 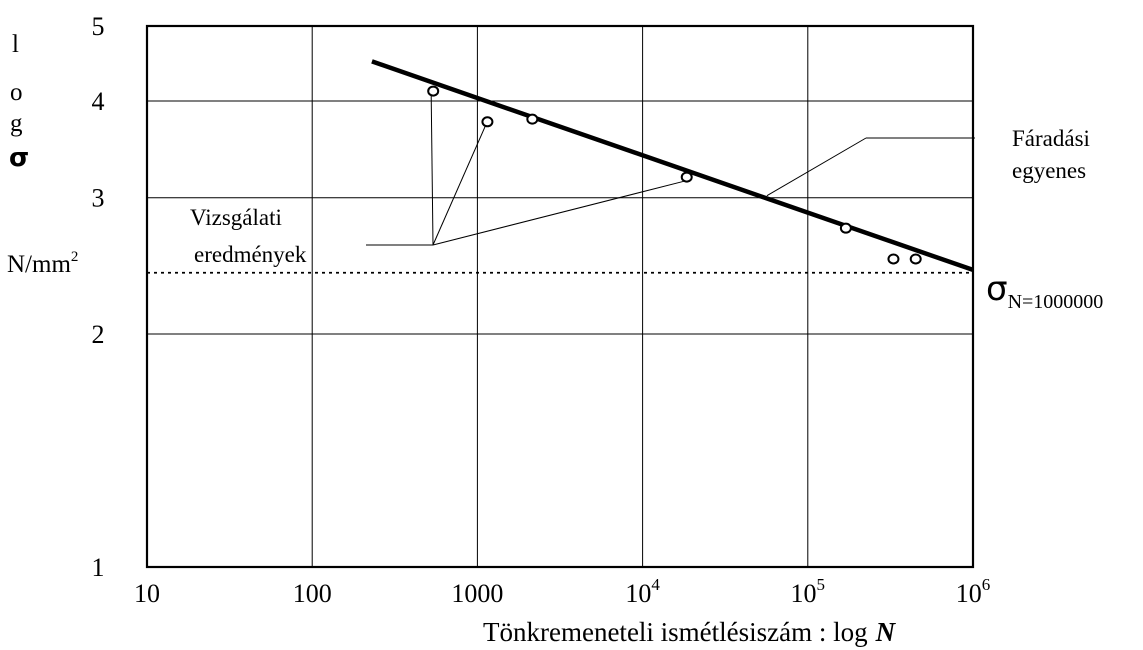 I want to click on y-tick-label: 2, so click(x=98, y=334).